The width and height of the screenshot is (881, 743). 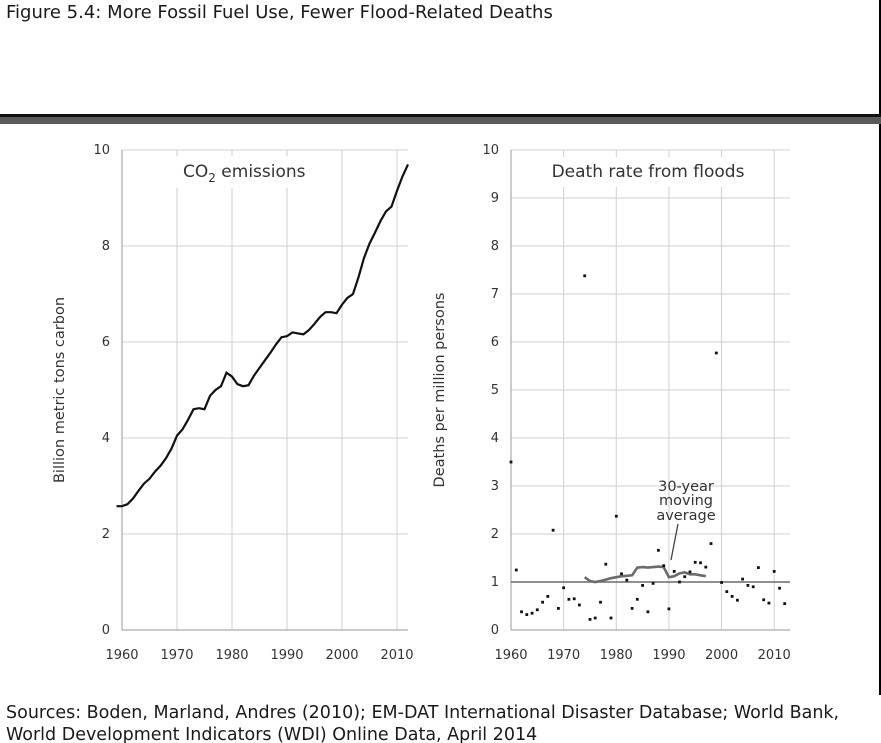 I want to click on flood-y-tick-label: 4, so click(x=495, y=438).